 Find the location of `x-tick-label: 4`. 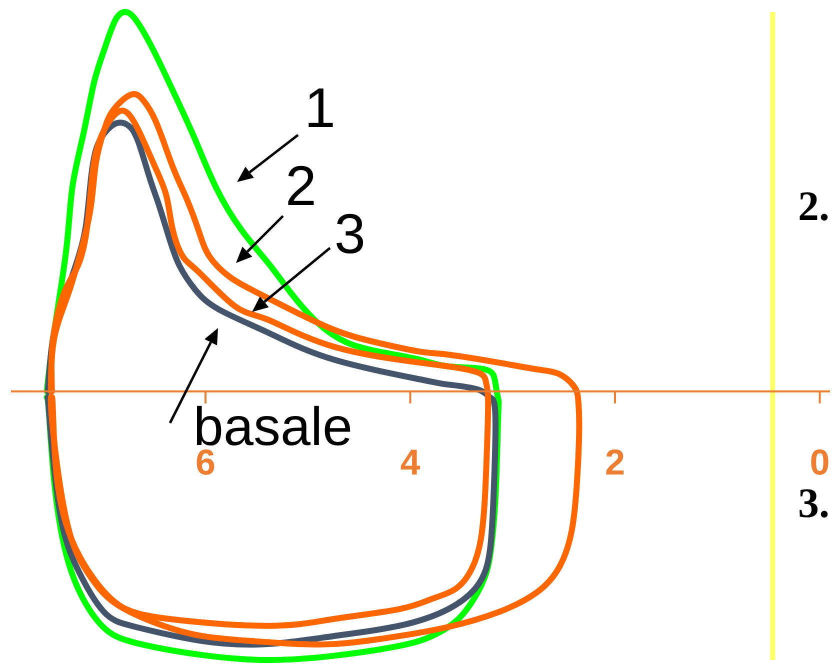

x-tick-label: 4 is located at coordinates (410, 461).